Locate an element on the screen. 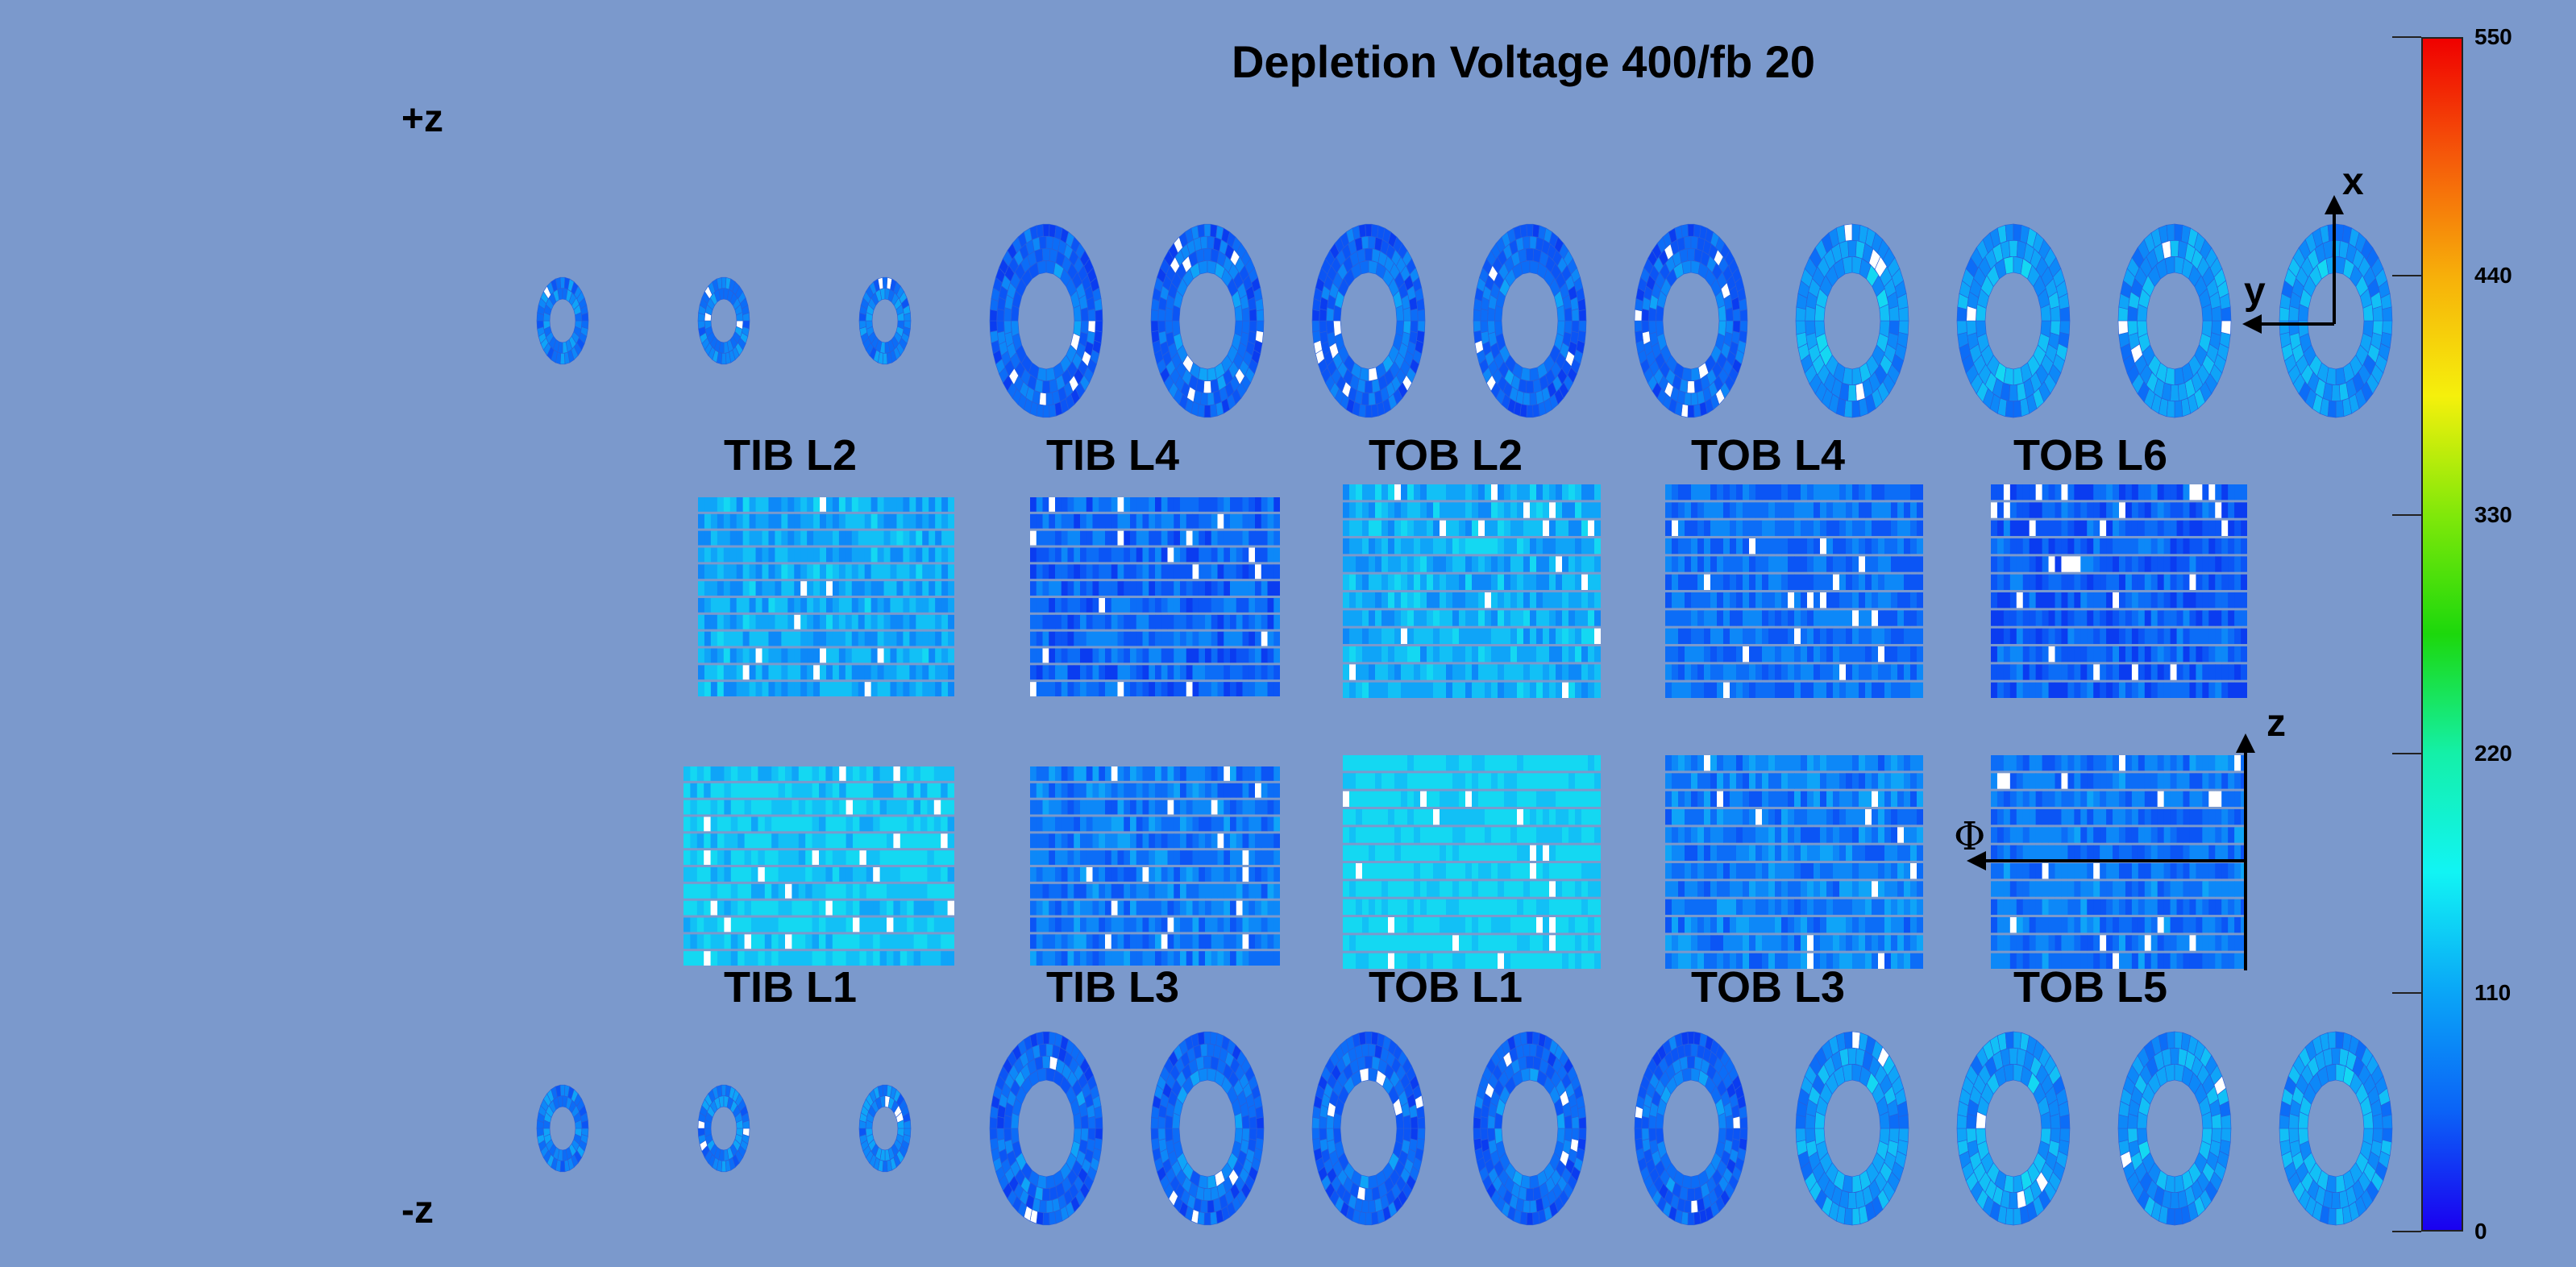  z-phi-axis-indicator is located at coordinates (2111, 851).